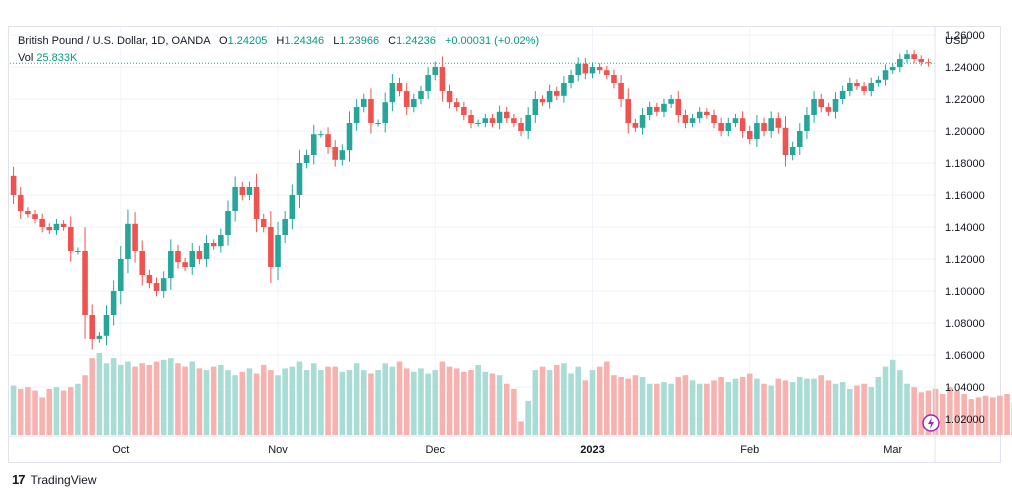 This screenshot has height=498, width=1012. Describe the element at coordinates (280, 41) in the screenshot. I see `legend-high-label: H` at that location.